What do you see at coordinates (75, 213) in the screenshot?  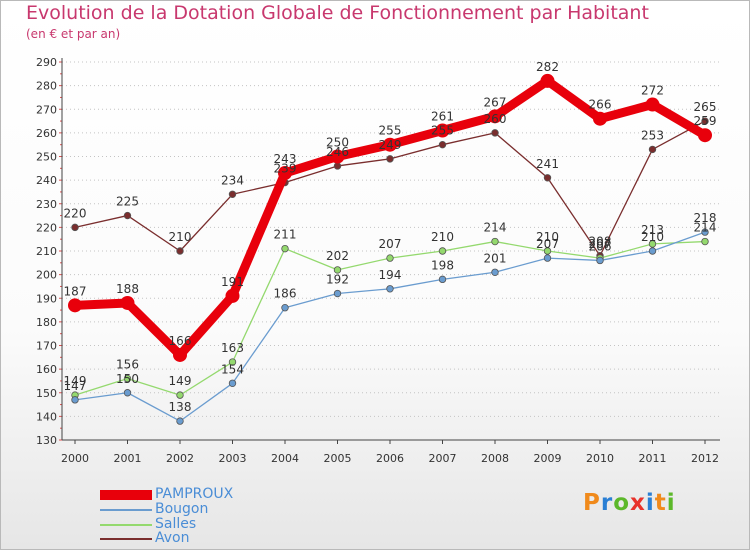 I see `data-label-avon: 220` at bounding box center [75, 213].